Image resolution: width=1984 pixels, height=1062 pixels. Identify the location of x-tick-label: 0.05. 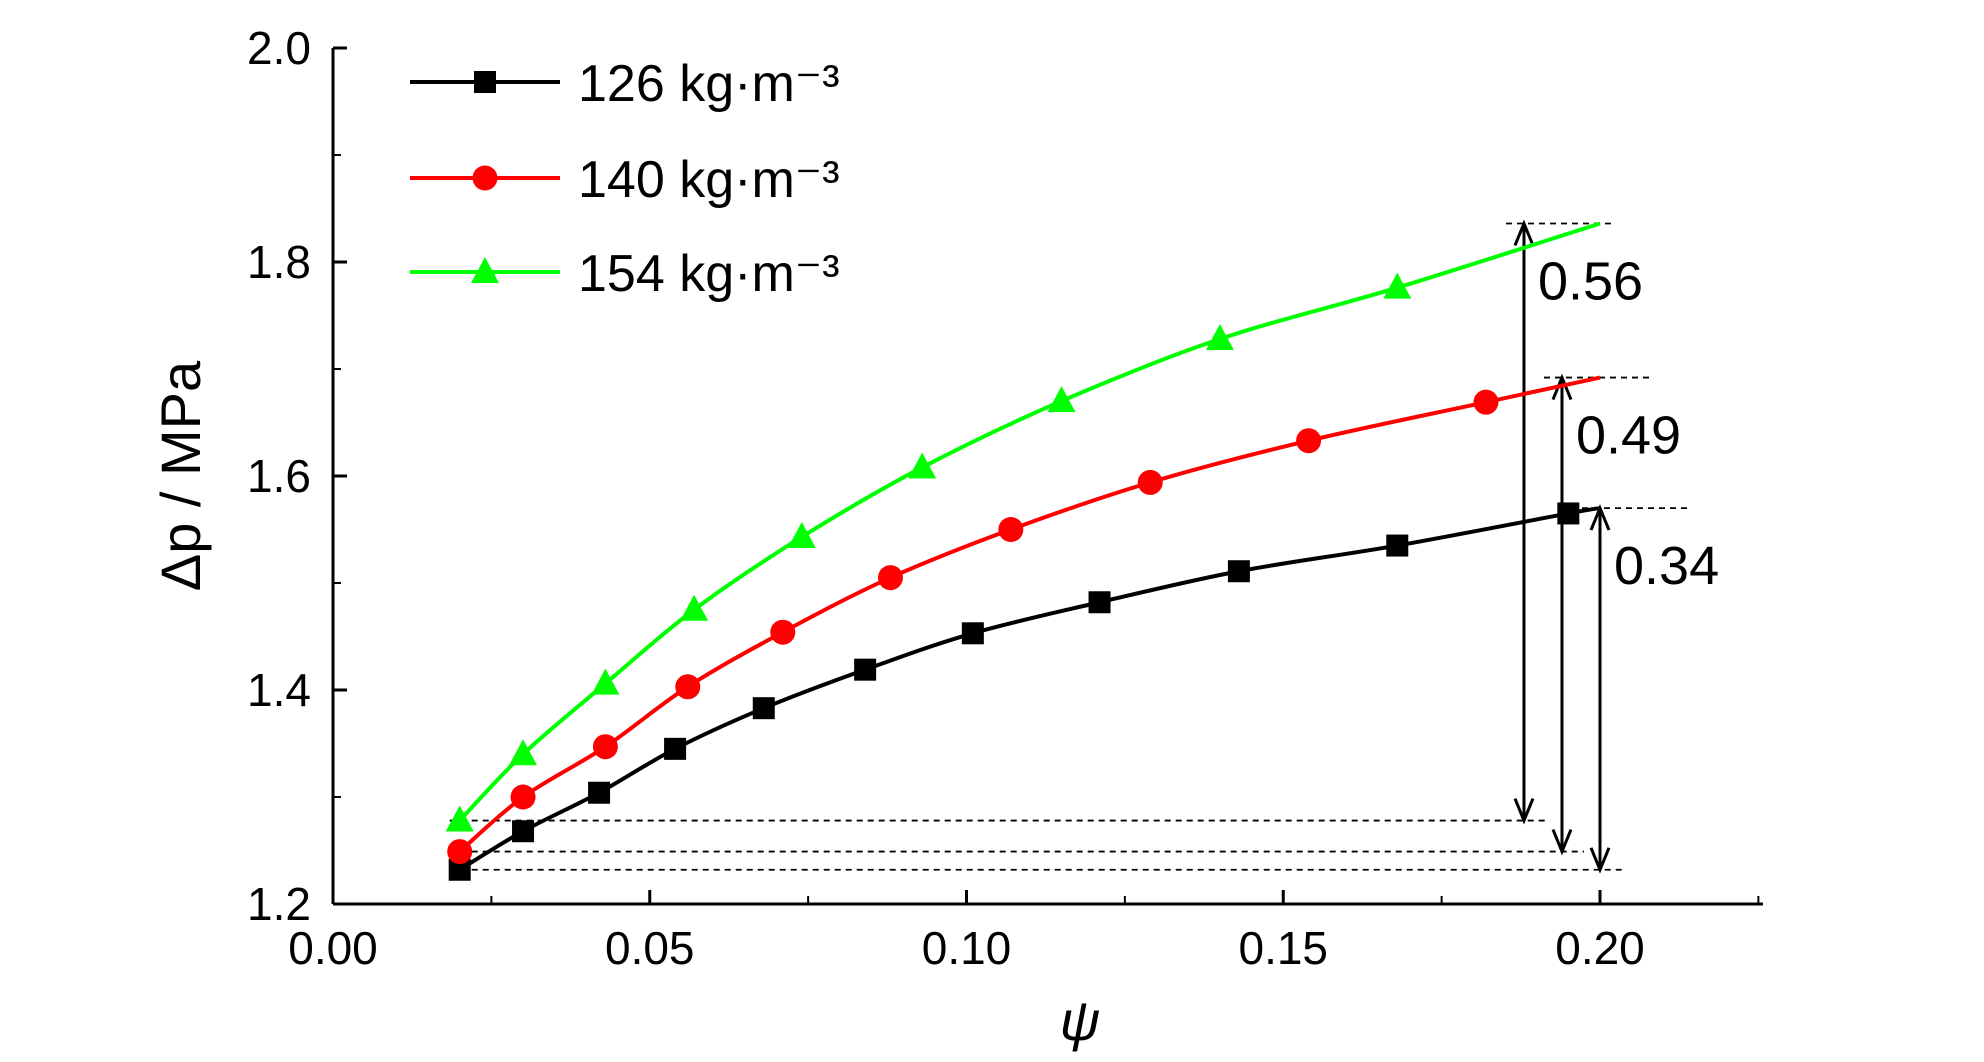
(650, 948).